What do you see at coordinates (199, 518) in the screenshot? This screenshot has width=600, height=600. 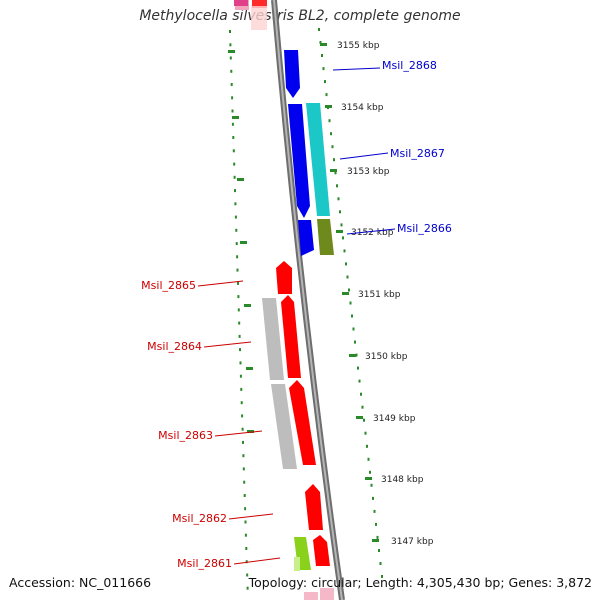 I see `gene-label-Msil_2862: Msil_2862` at bounding box center [199, 518].